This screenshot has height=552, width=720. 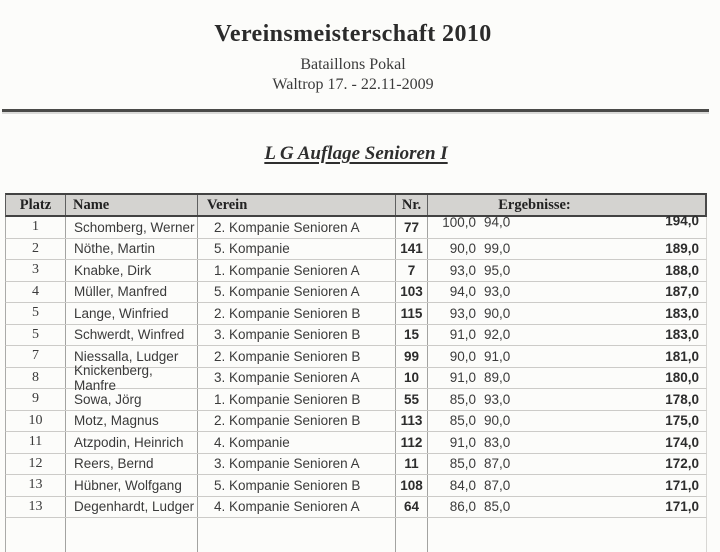 What do you see at coordinates (567, 378) in the screenshot?
I see `cell-ergebnisse: 91,0 89,0 180,0` at bounding box center [567, 378].